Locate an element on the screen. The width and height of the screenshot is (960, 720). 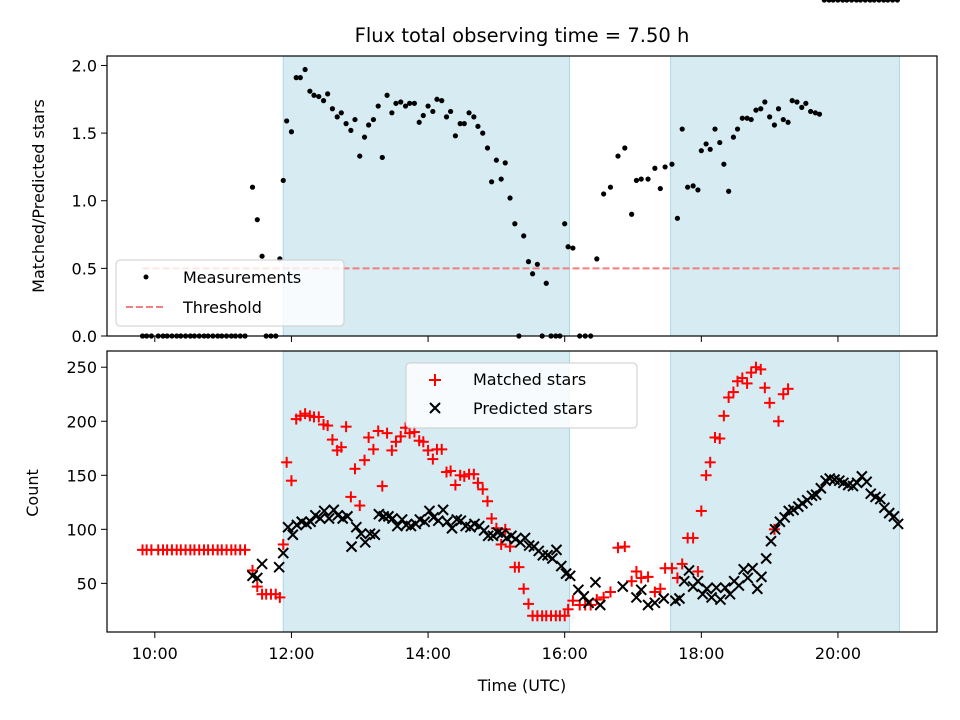
ratio-y-axis-label: Matched/Predicted stars is located at coordinates (38, 196).